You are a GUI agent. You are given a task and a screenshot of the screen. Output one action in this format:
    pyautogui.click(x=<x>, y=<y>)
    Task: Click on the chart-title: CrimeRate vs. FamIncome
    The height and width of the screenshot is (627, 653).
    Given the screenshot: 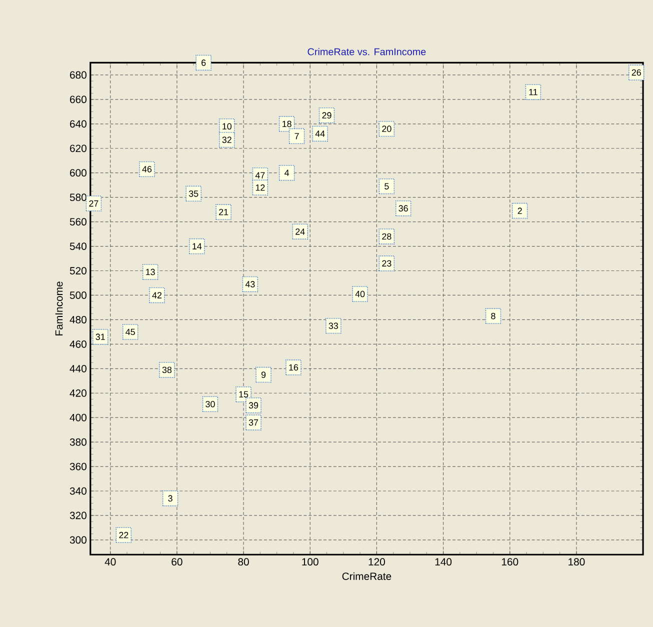 What is the action you would take?
    pyautogui.click(x=367, y=52)
    